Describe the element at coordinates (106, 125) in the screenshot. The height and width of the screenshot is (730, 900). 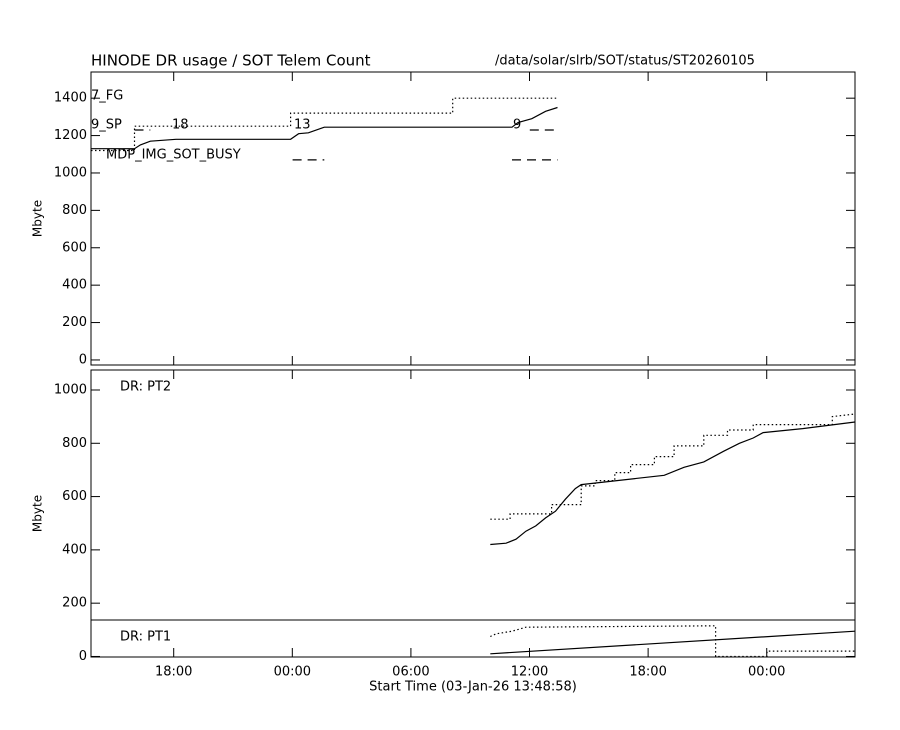
I see `annotation: 9_SP` at that location.